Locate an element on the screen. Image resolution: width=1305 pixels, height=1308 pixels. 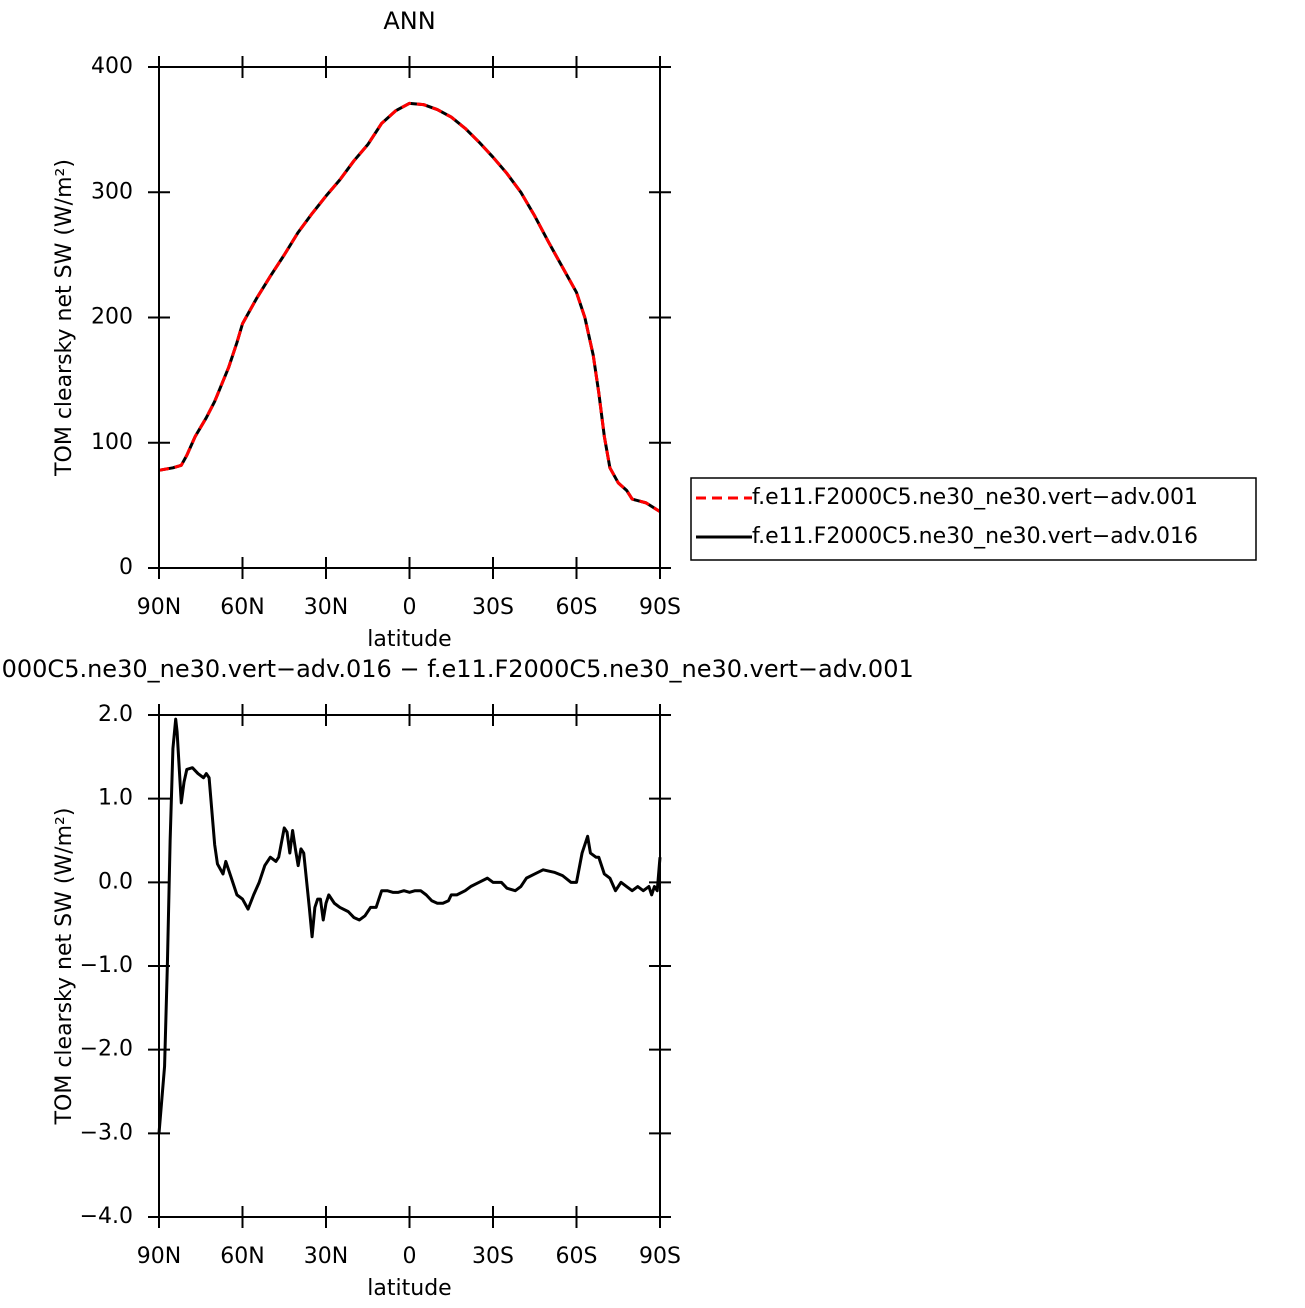
y-tick-label: −2.0 is located at coordinates (106, 1049).